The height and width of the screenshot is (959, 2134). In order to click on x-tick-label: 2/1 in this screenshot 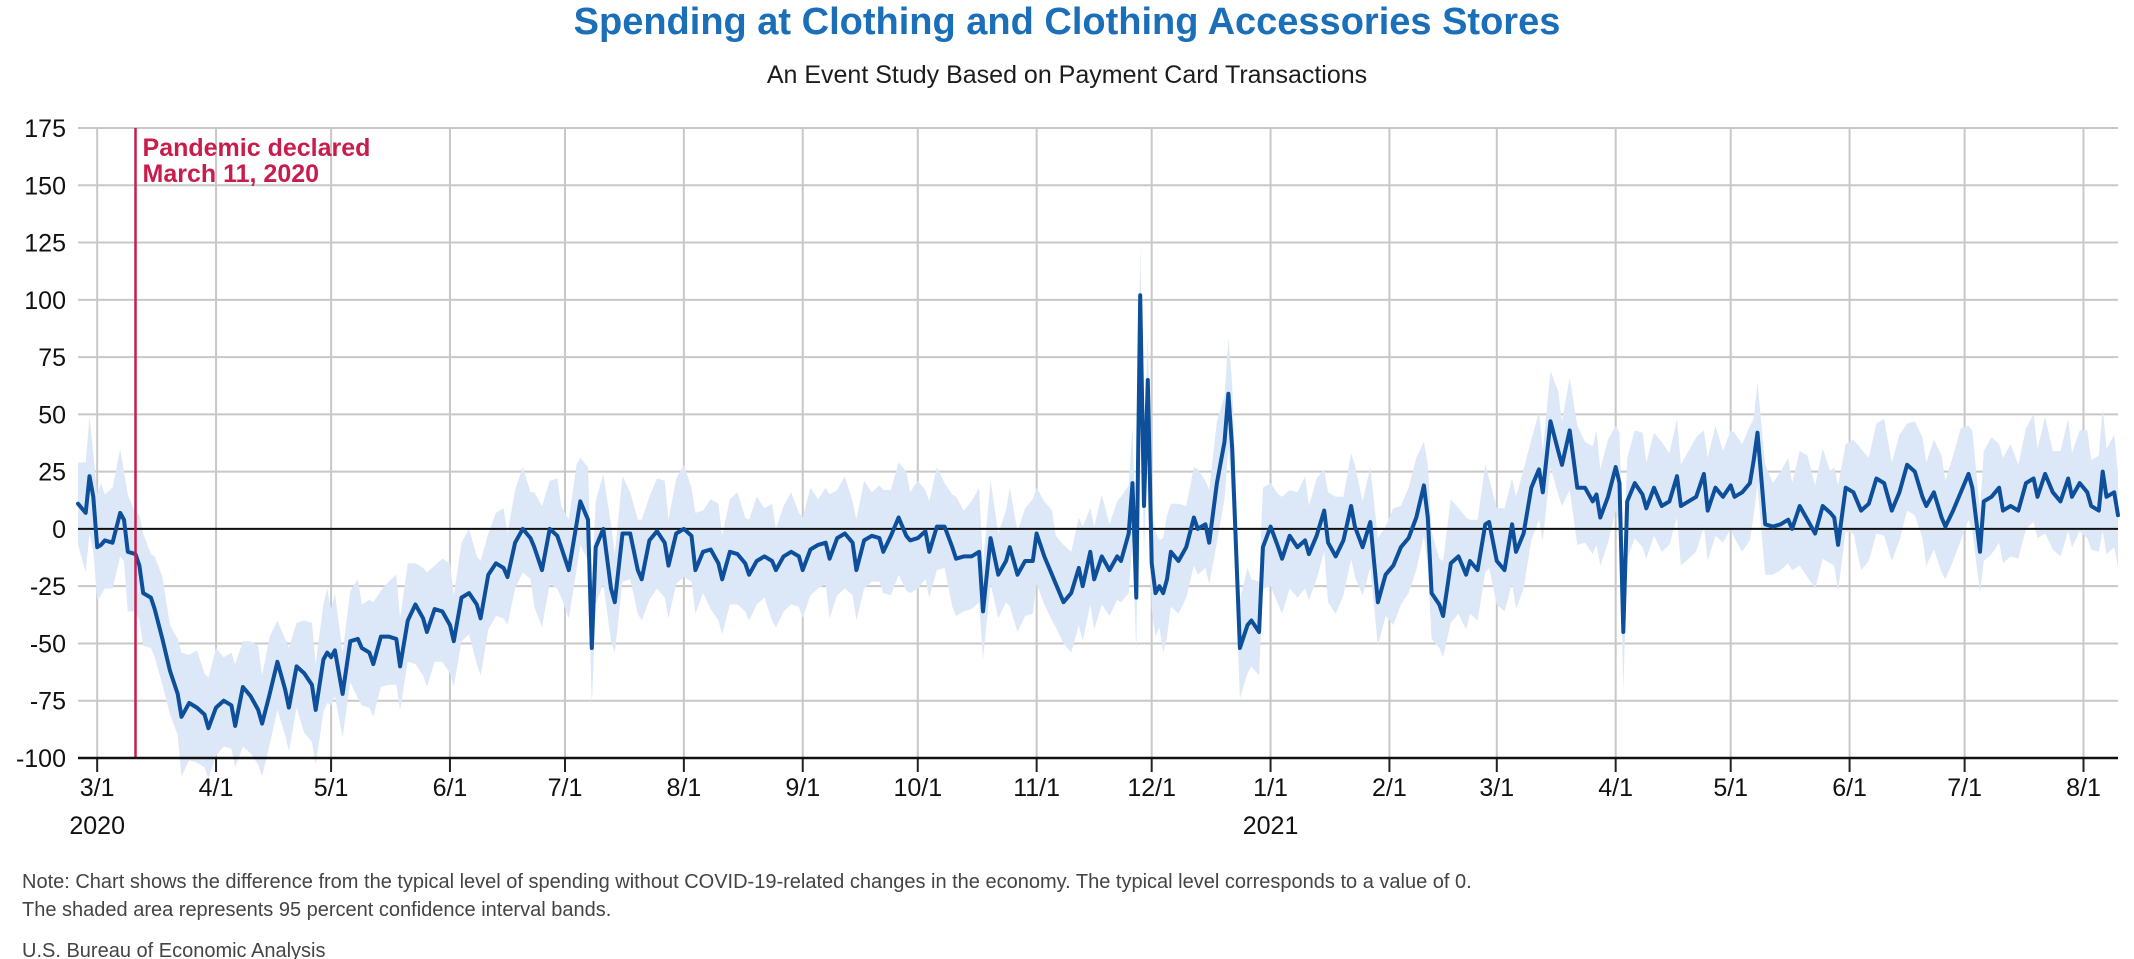, I will do `click(1389, 788)`.